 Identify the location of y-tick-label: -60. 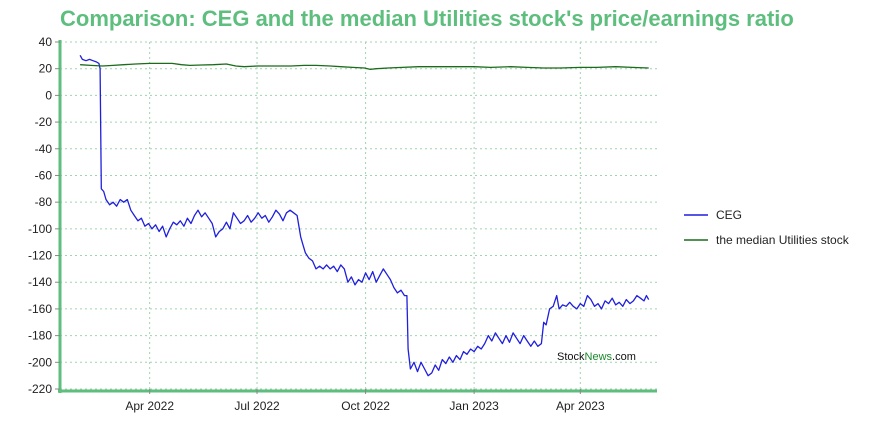
(44, 175).